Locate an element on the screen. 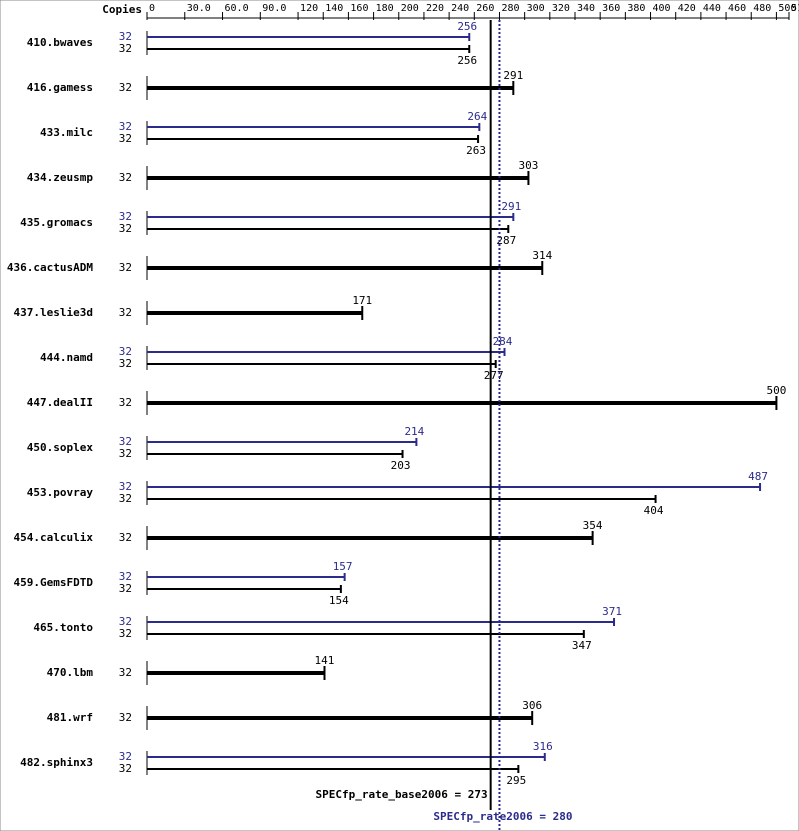  x-tick-label: 180 is located at coordinates (385, 8).